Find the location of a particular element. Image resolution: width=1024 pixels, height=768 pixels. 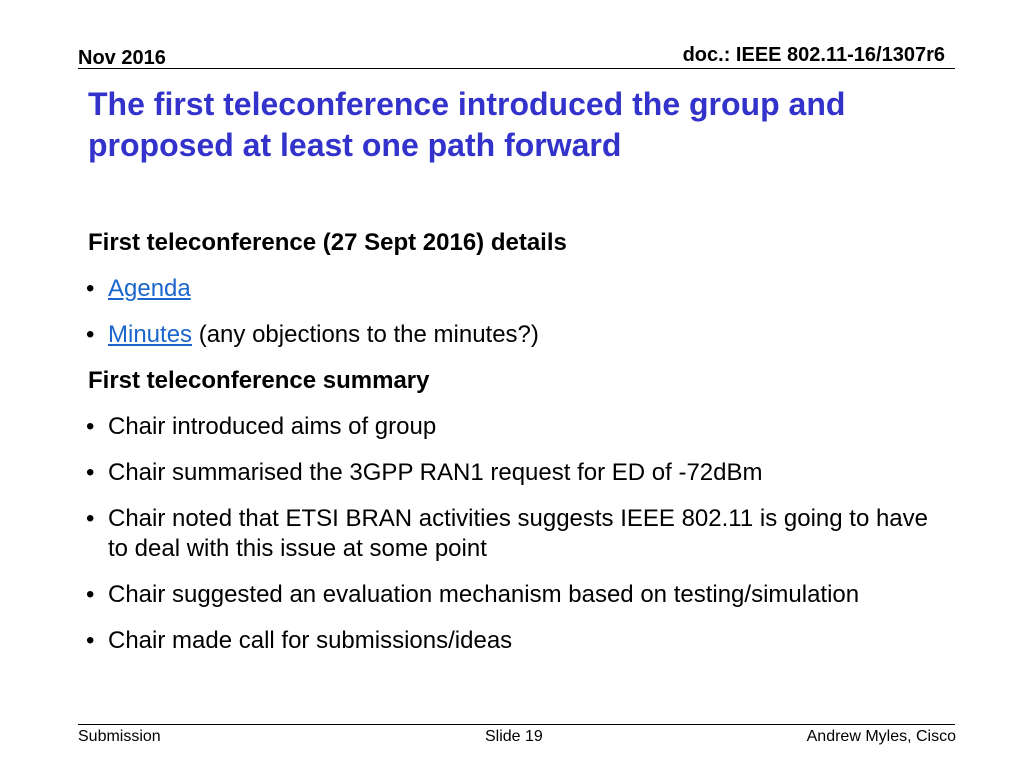

footer-slide-number: Slide 19 is located at coordinates (514, 736).